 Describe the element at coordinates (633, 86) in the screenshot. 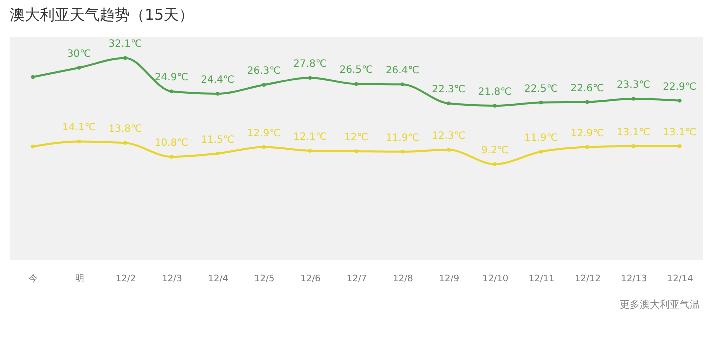

I see `data-label: 23.3℃` at that location.